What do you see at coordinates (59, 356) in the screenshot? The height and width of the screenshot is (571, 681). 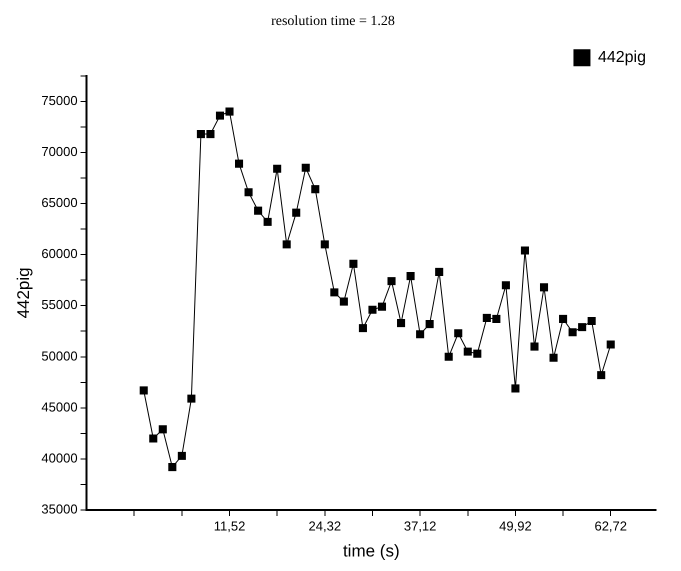 I see `y-tick-label: 50000` at bounding box center [59, 356].